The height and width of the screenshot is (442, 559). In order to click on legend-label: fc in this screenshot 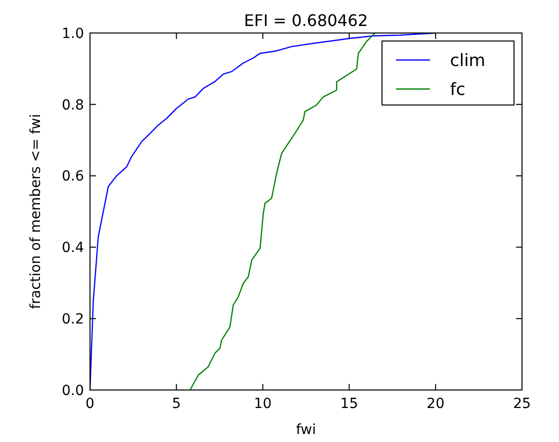, I will do `click(458, 90)`.